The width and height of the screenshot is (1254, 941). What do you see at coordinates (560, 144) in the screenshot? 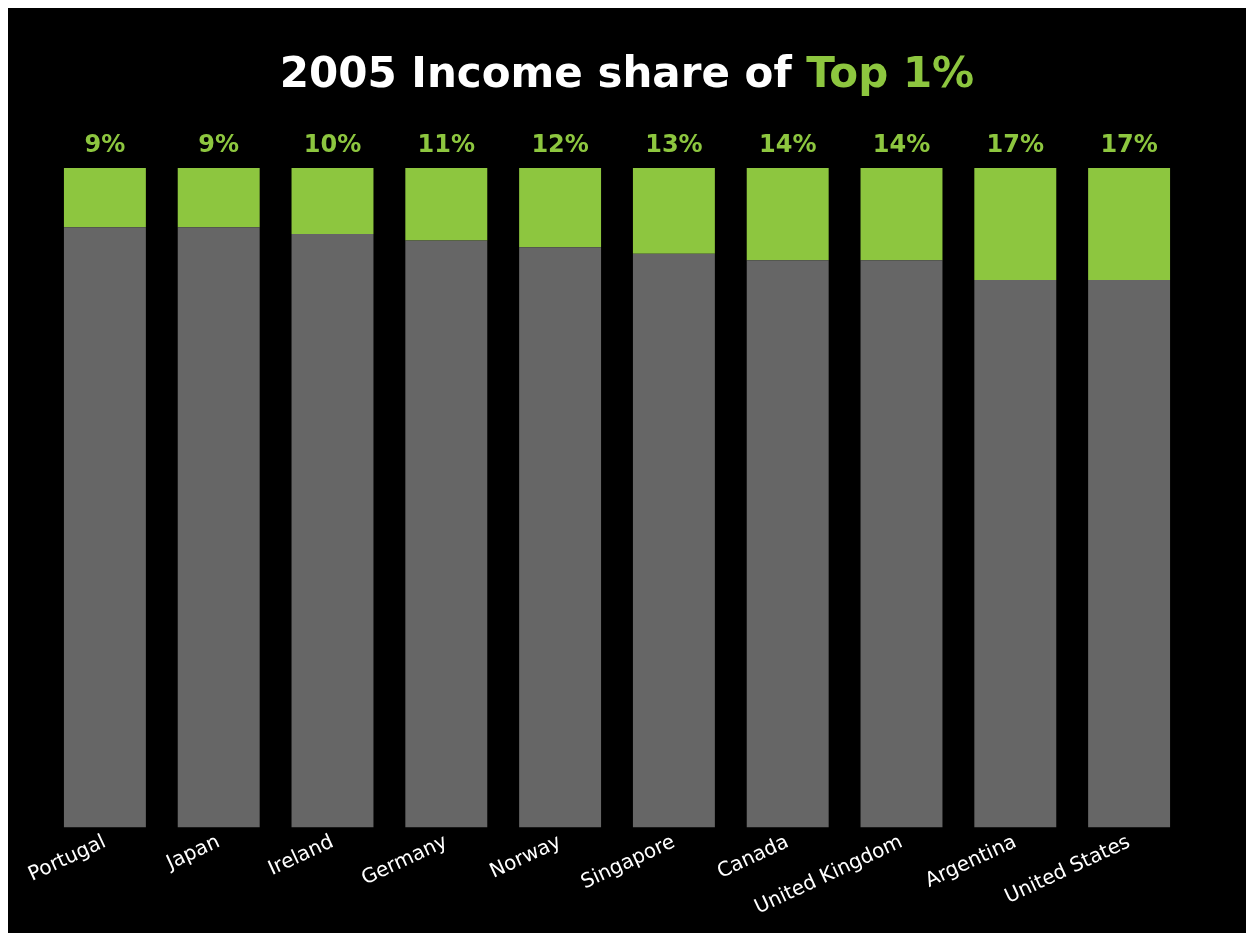
I see `data-label: 12%` at bounding box center [560, 144].